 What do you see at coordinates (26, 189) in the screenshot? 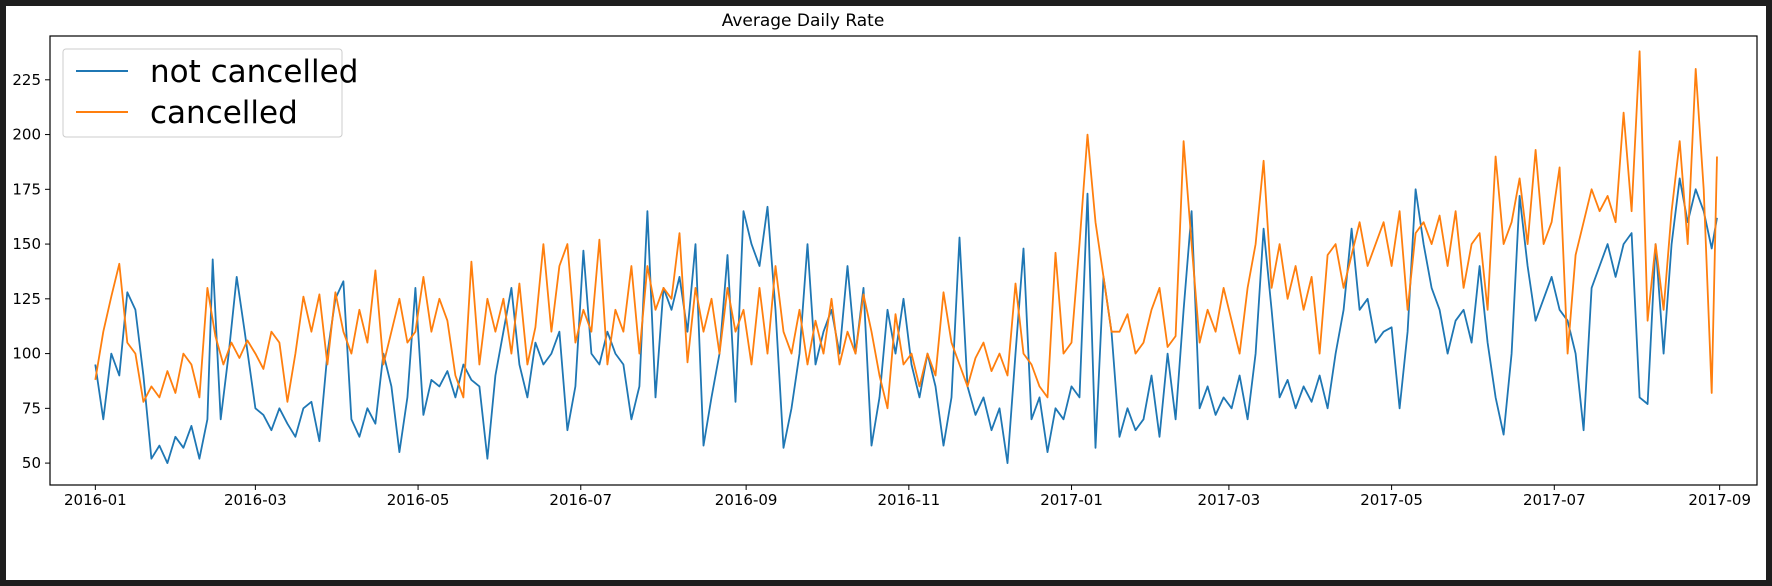
I see `y-tick-label: 175` at bounding box center [26, 189].